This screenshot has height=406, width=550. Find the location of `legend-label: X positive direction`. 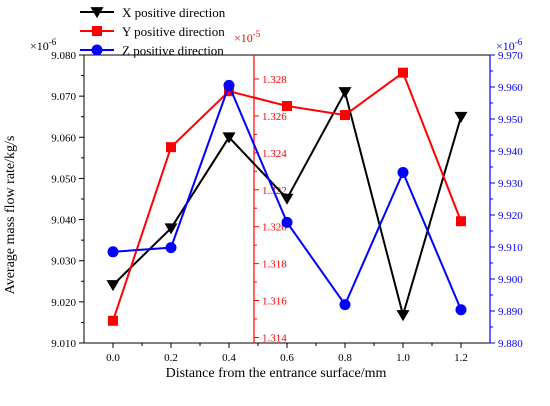

legend-label: X positive direction is located at coordinates (174, 12).